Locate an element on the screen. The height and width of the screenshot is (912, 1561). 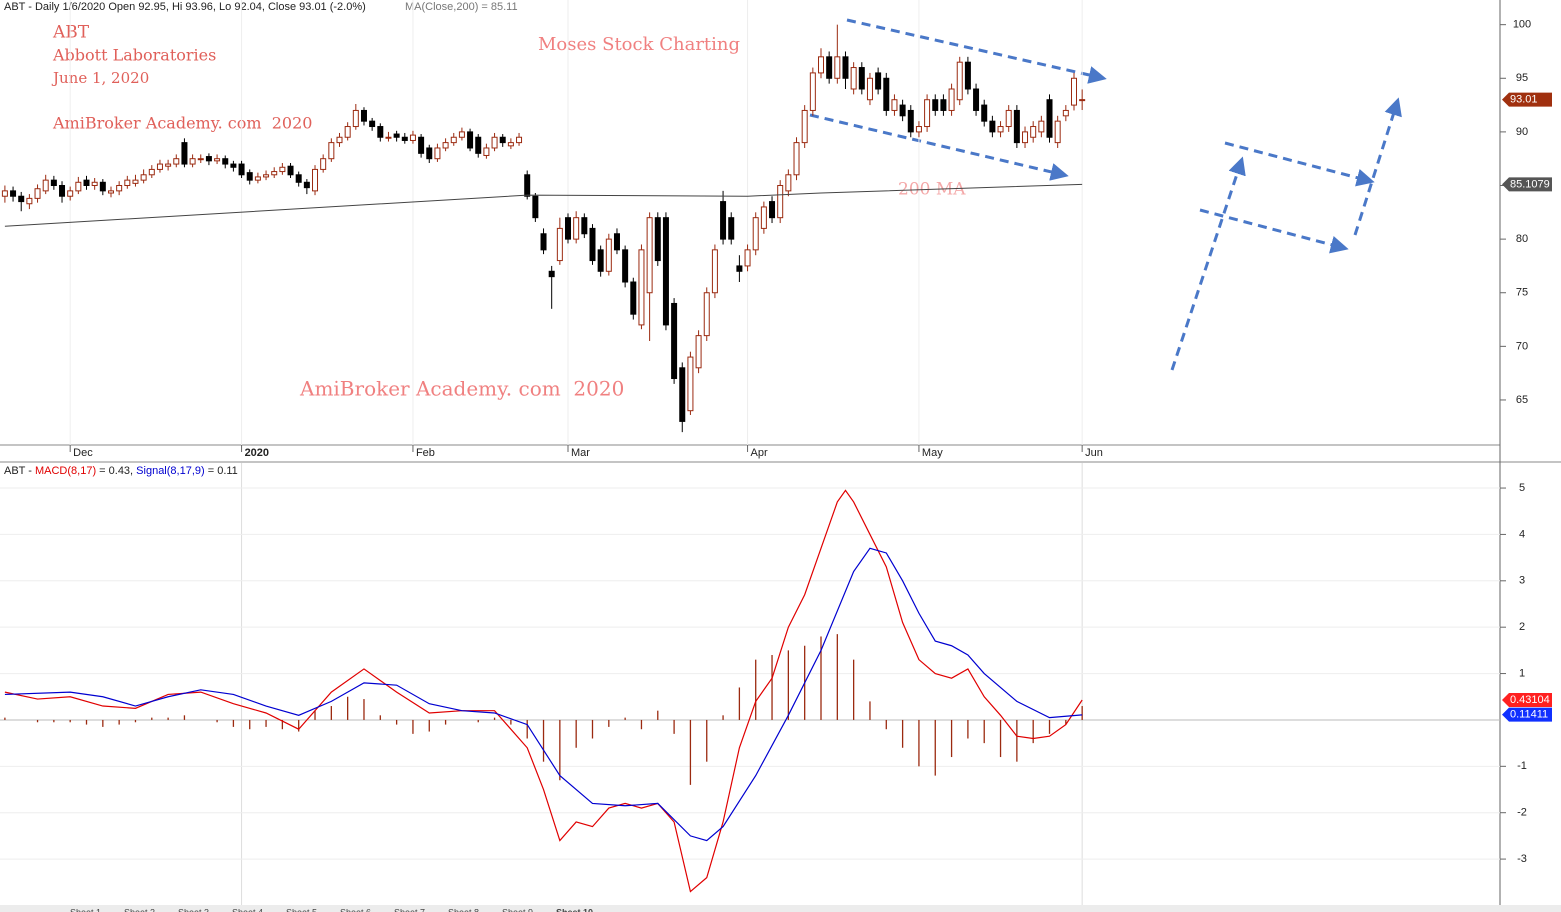
tab-strip is located at coordinates (780, 908).